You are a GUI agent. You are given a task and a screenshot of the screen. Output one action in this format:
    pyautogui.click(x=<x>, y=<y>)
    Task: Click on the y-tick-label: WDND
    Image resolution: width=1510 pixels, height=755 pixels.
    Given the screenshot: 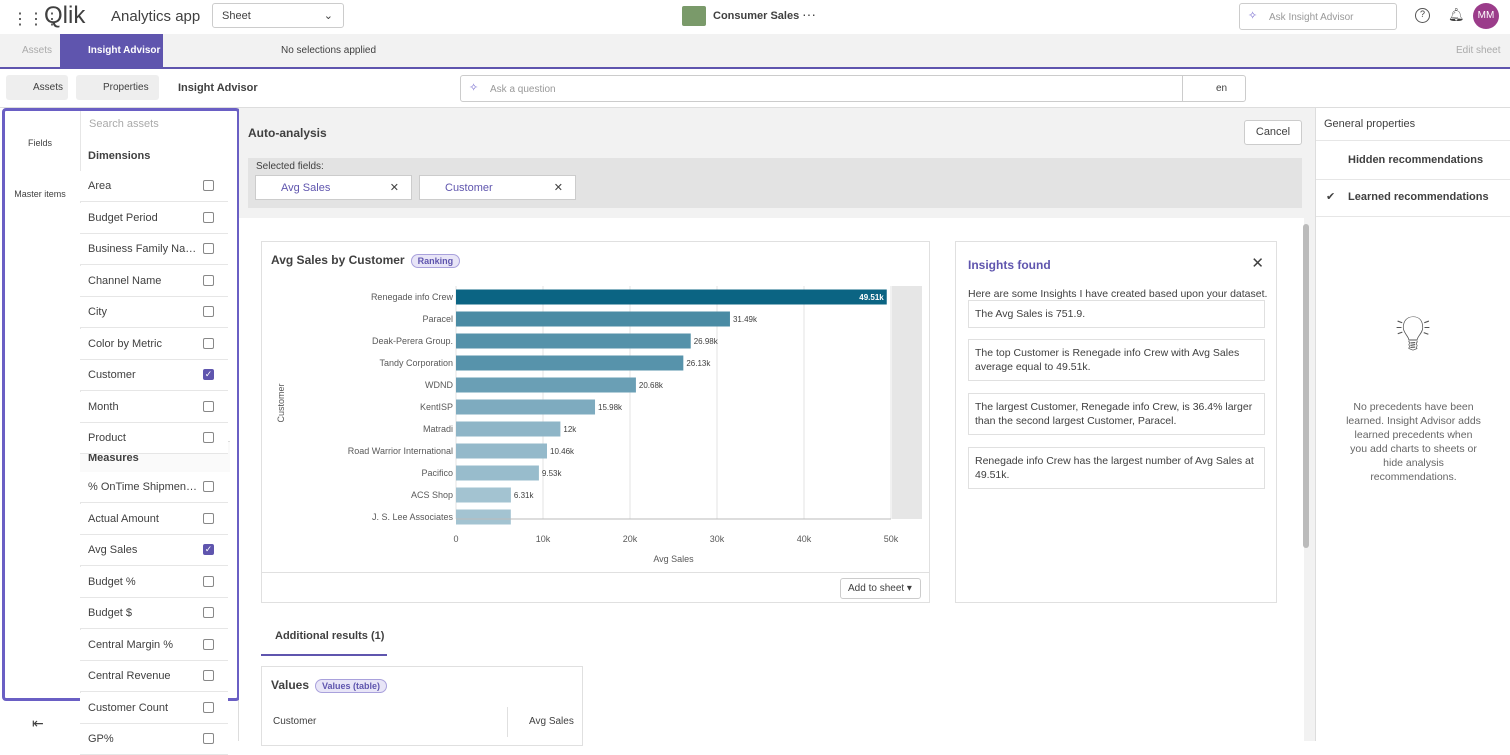 What is the action you would take?
    pyautogui.click(x=439, y=385)
    